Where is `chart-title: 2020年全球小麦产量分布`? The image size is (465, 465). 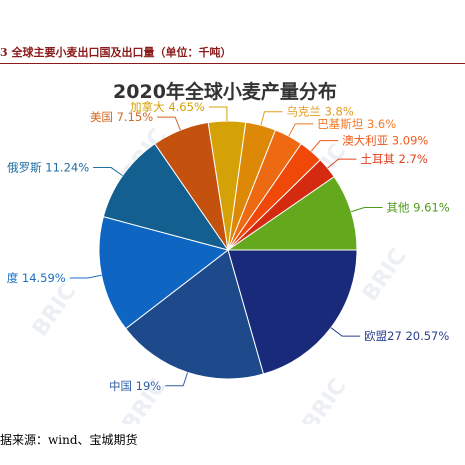
chart-title: 2020年全球小麦产量分布 is located at coordinates (225, 91).